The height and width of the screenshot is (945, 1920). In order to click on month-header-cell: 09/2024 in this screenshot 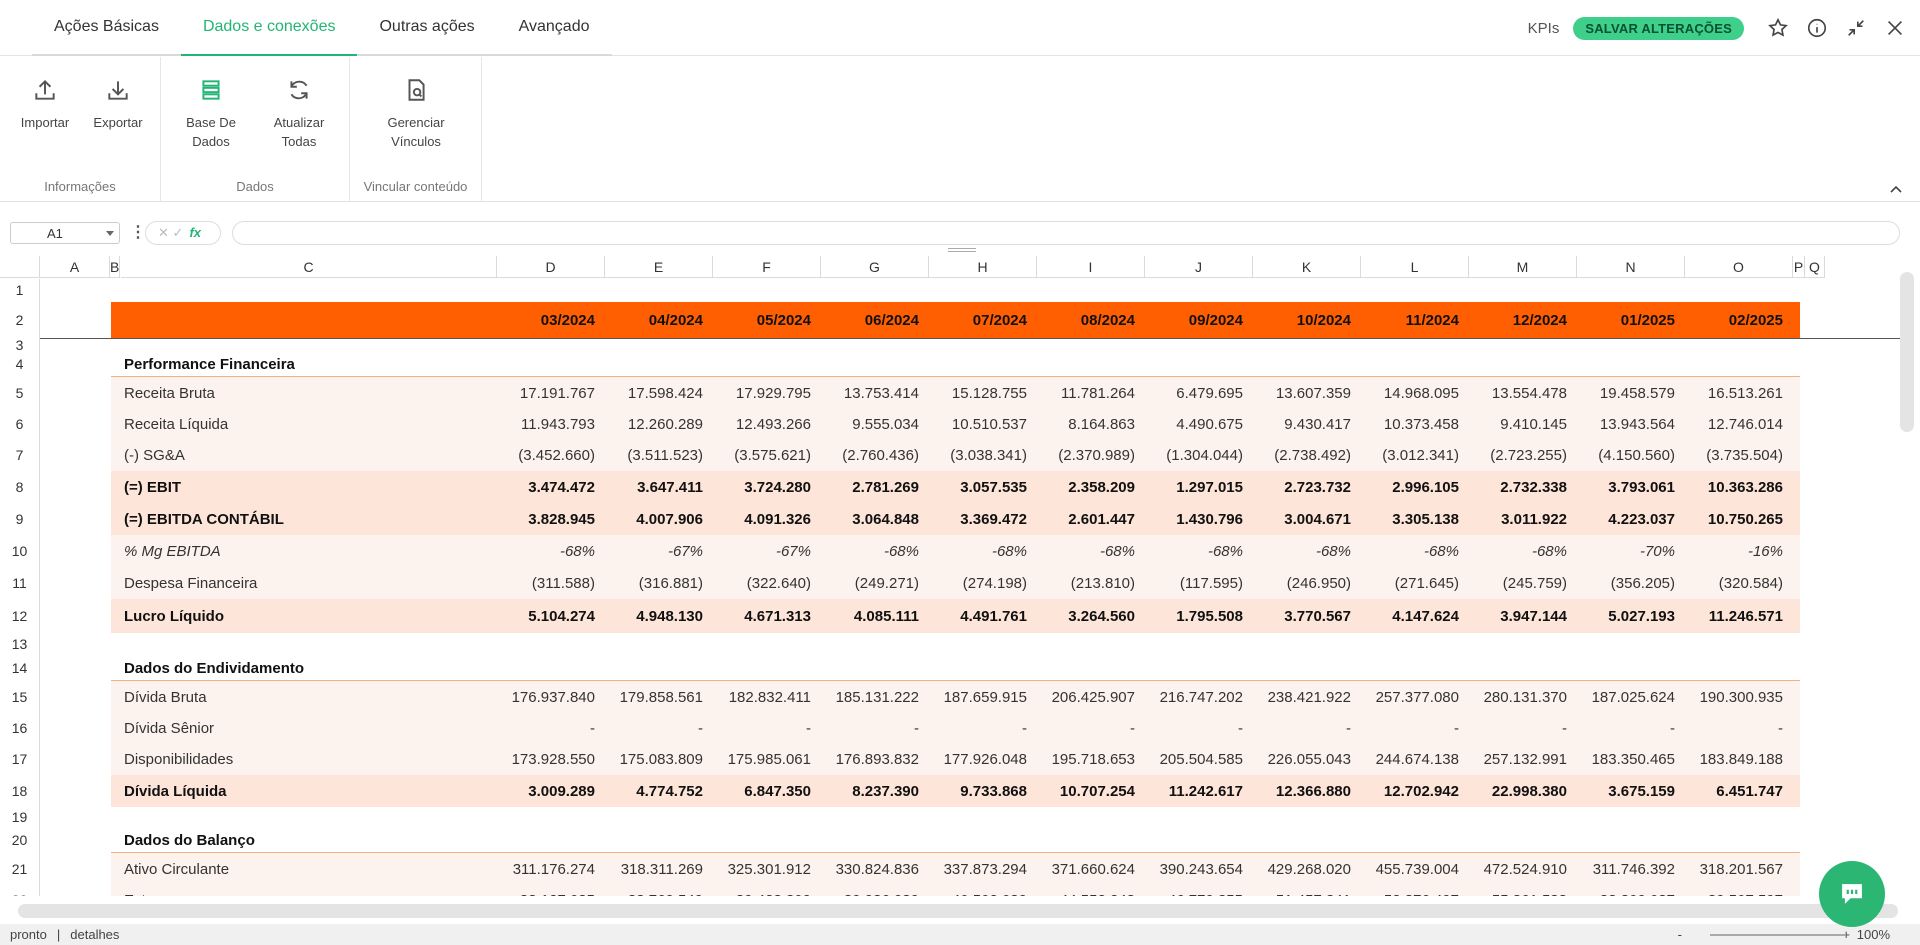, I will do `click(1215, 320)`.